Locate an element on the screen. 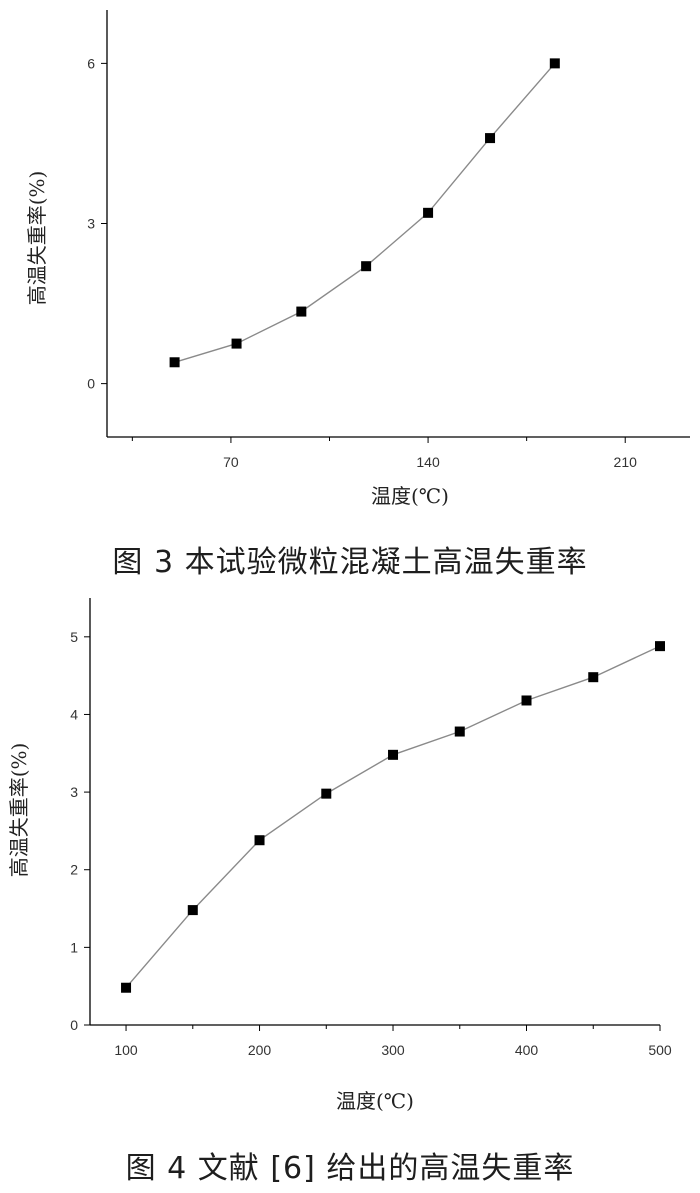 The image size is (700, 1193). series-line is located at coordinates (365, 212).